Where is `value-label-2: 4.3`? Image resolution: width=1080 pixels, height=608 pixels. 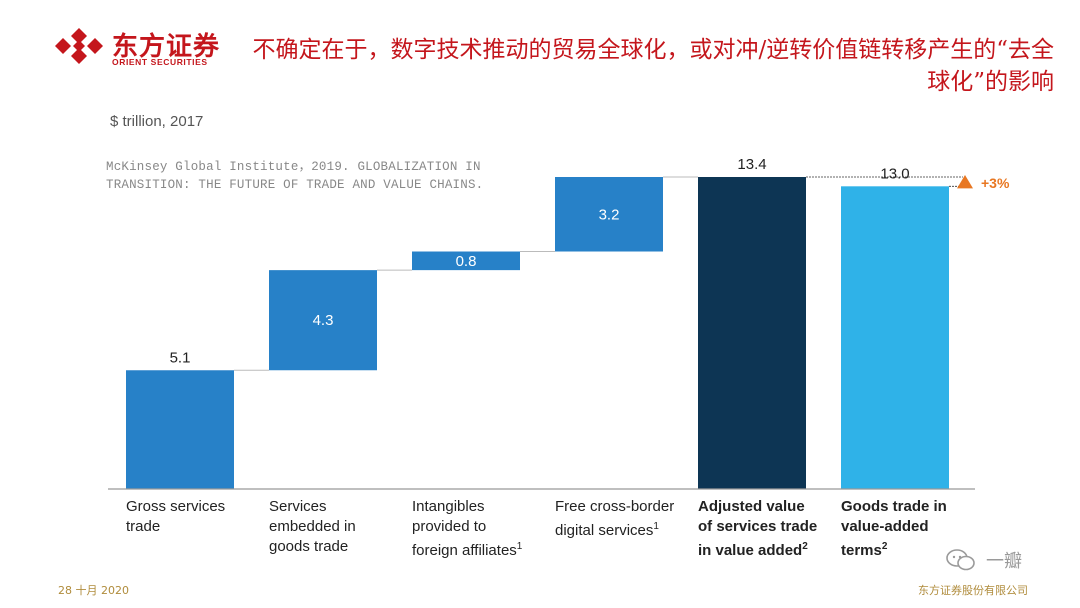
value-label-2: 4.3 is located at coordinates (323, 320).